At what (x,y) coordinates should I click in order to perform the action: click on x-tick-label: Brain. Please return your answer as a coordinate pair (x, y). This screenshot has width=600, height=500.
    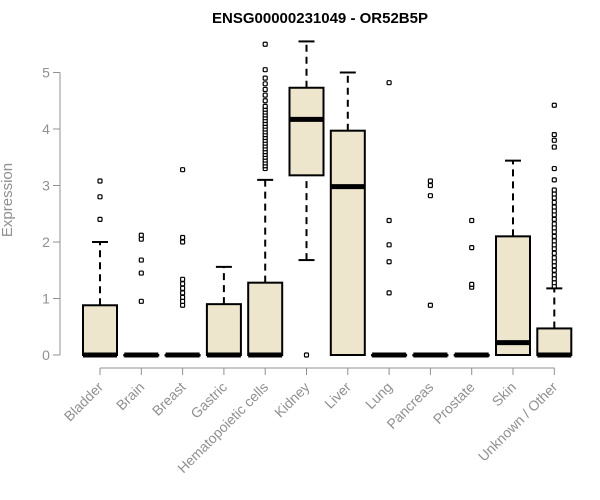
    Looking at the image, I should click on (130, 396).